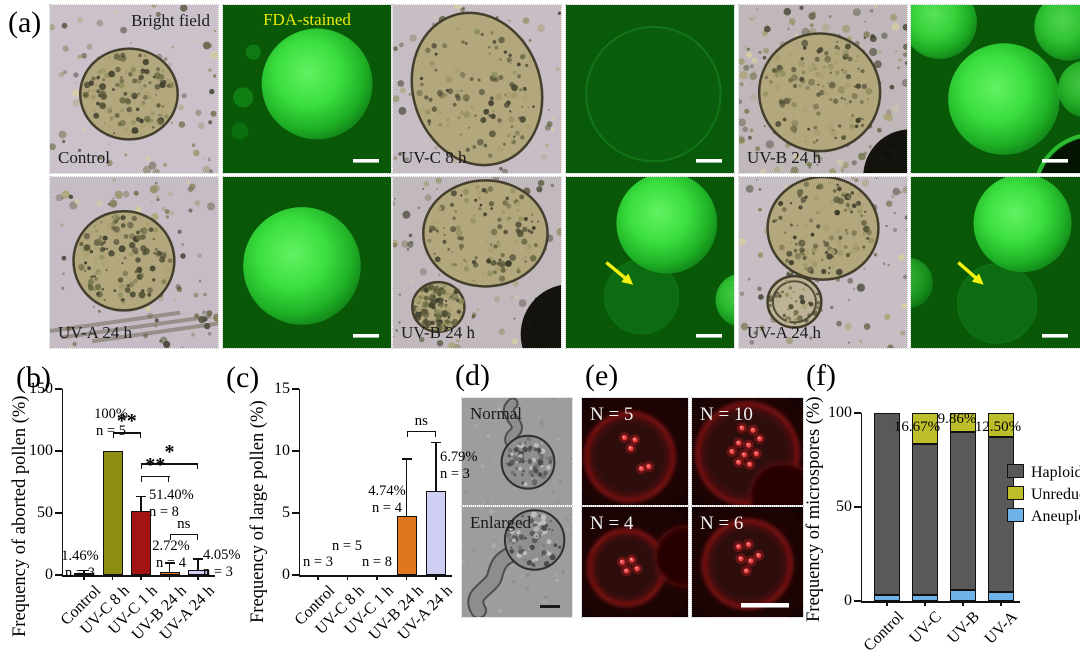  What do you see at coordinates (840, 412) in the screenshot?
I see `y-tick-label: 100` at bounding box center [840, 412].